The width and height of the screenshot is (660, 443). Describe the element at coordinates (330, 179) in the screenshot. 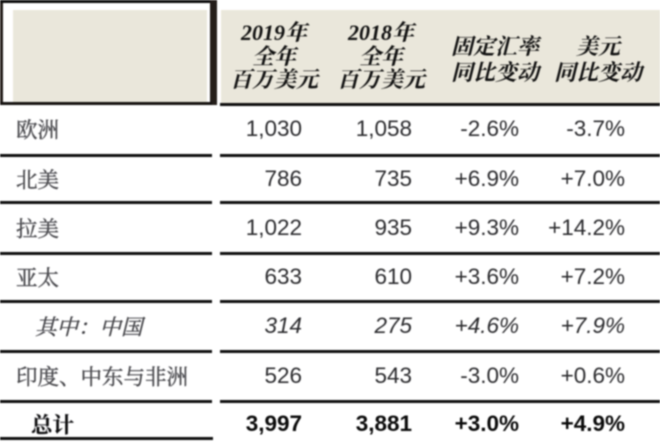

I see `table-row-north-america: 北美 786 735 +6.9% +7.0%` at that location.